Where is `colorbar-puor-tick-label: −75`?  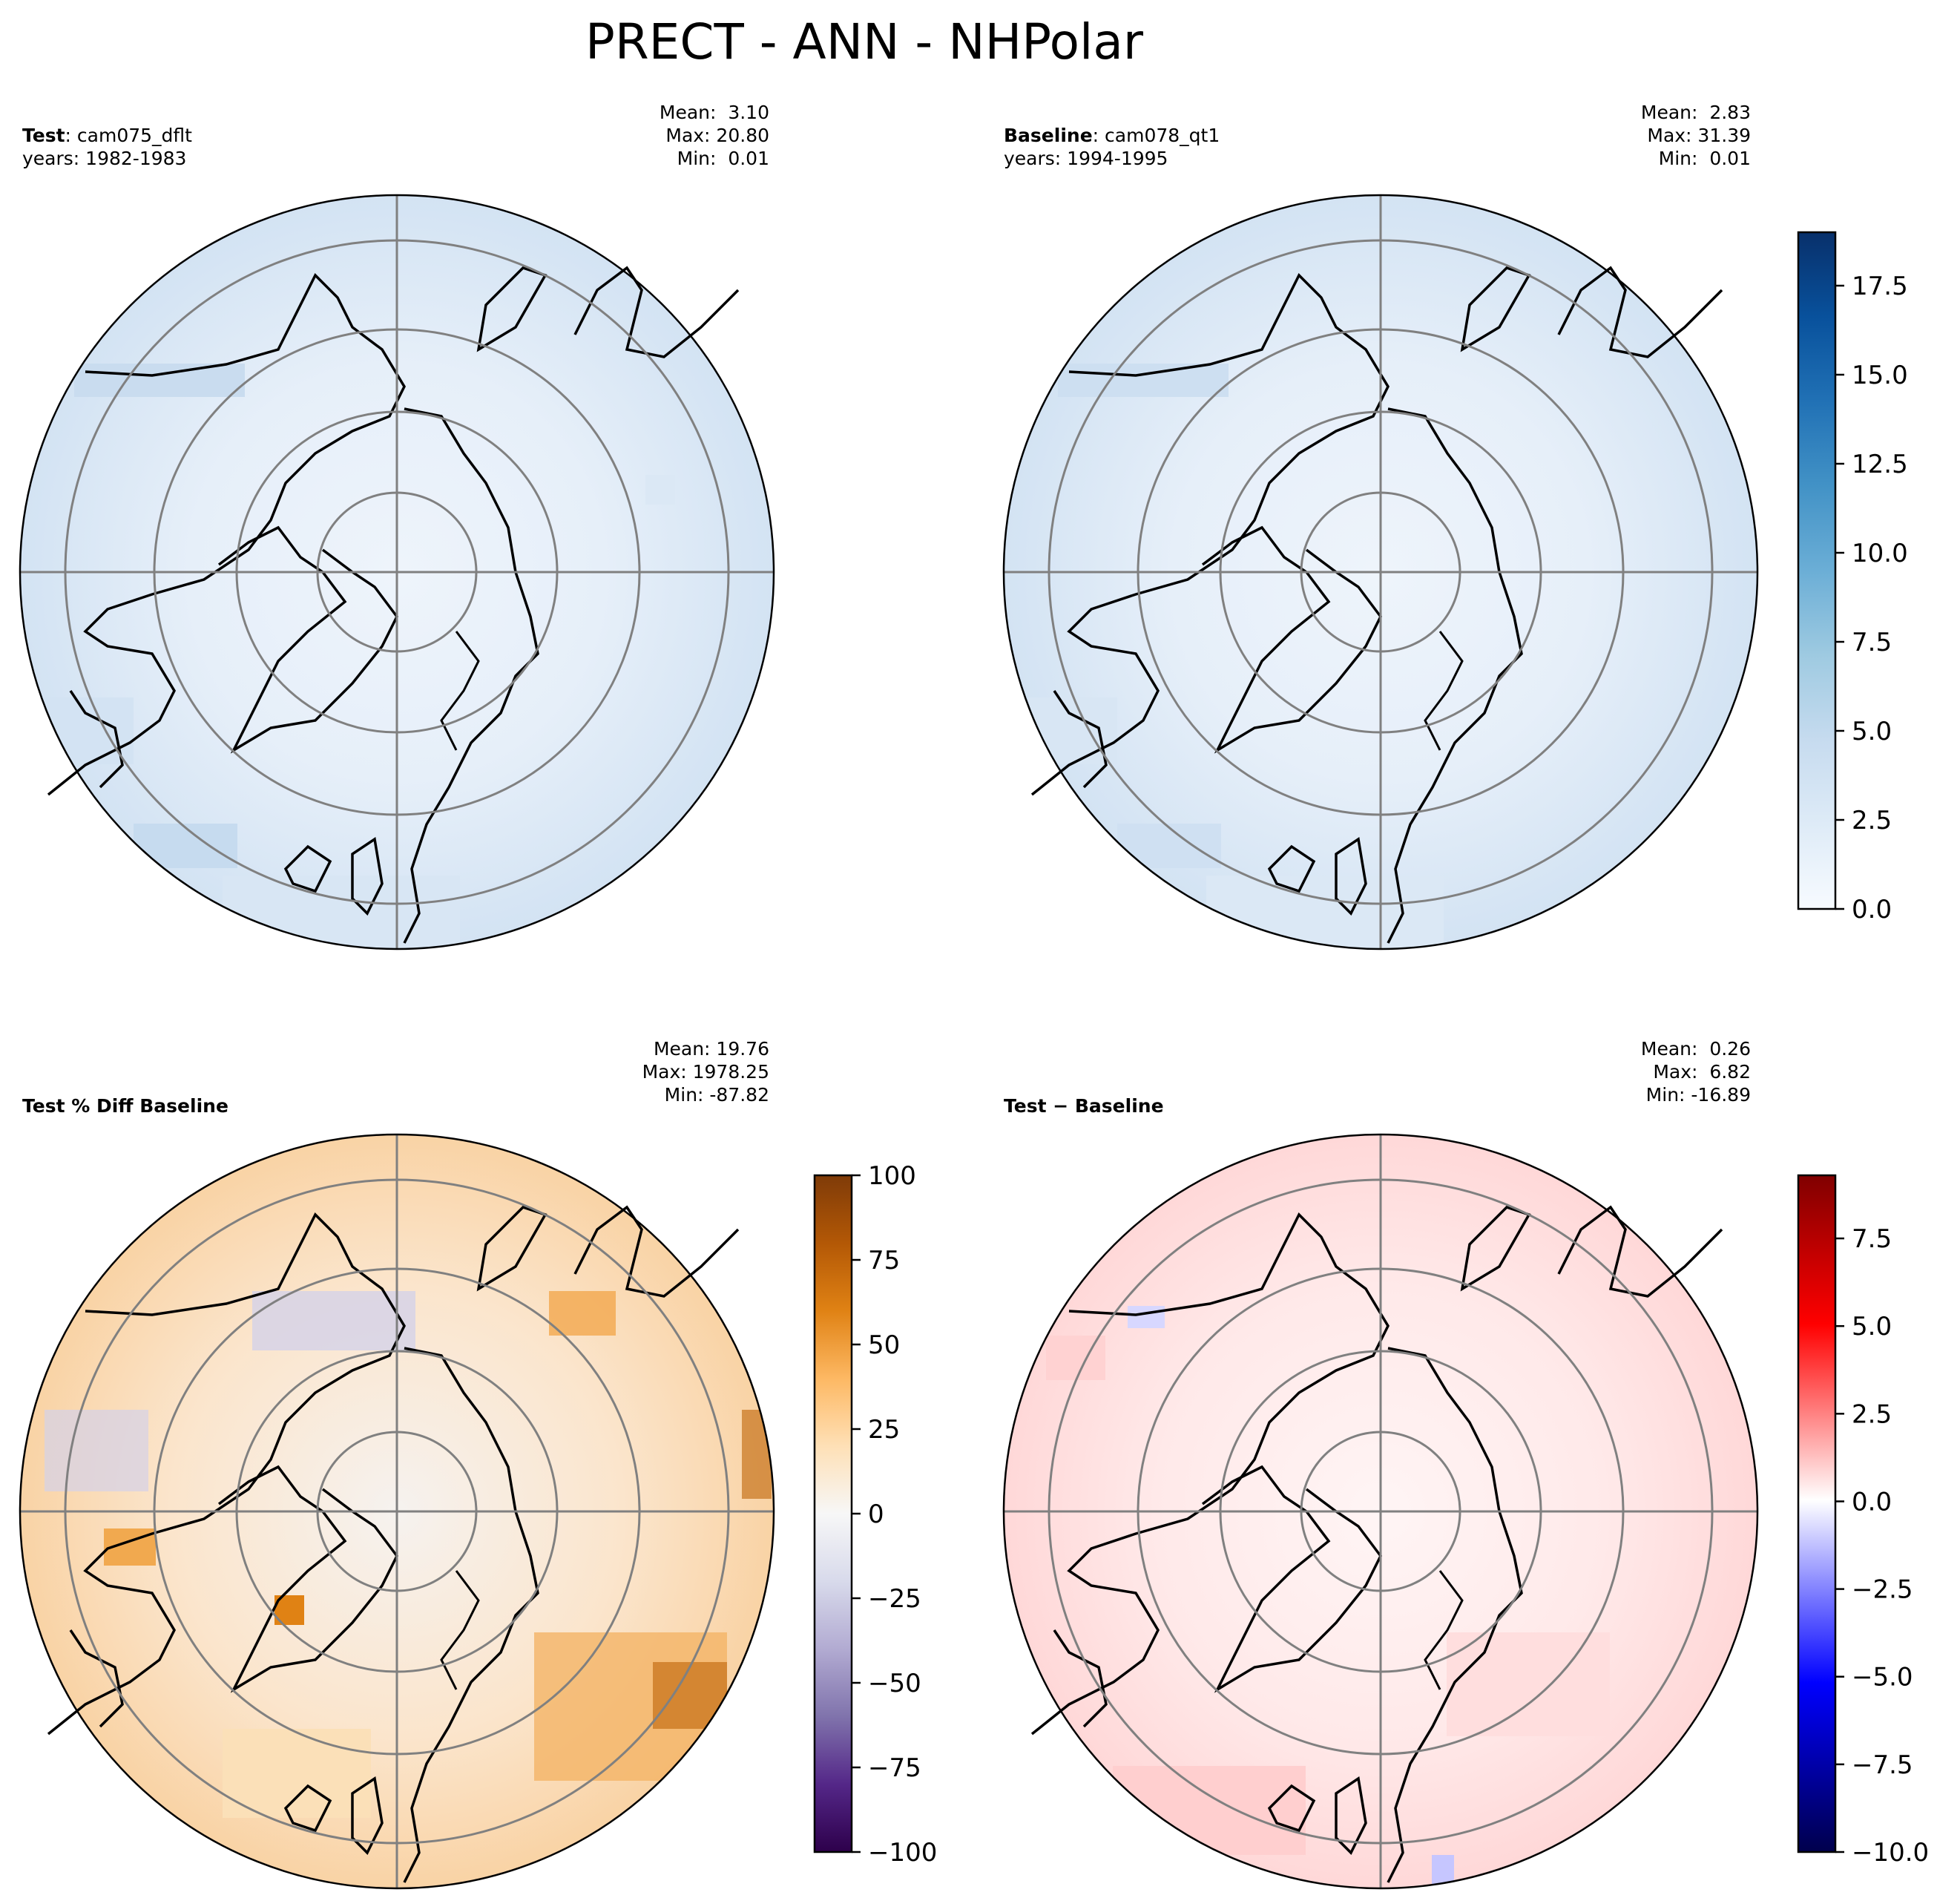 colorbar-puor-tick-label: −75 is located at coordinates (895, 1768).